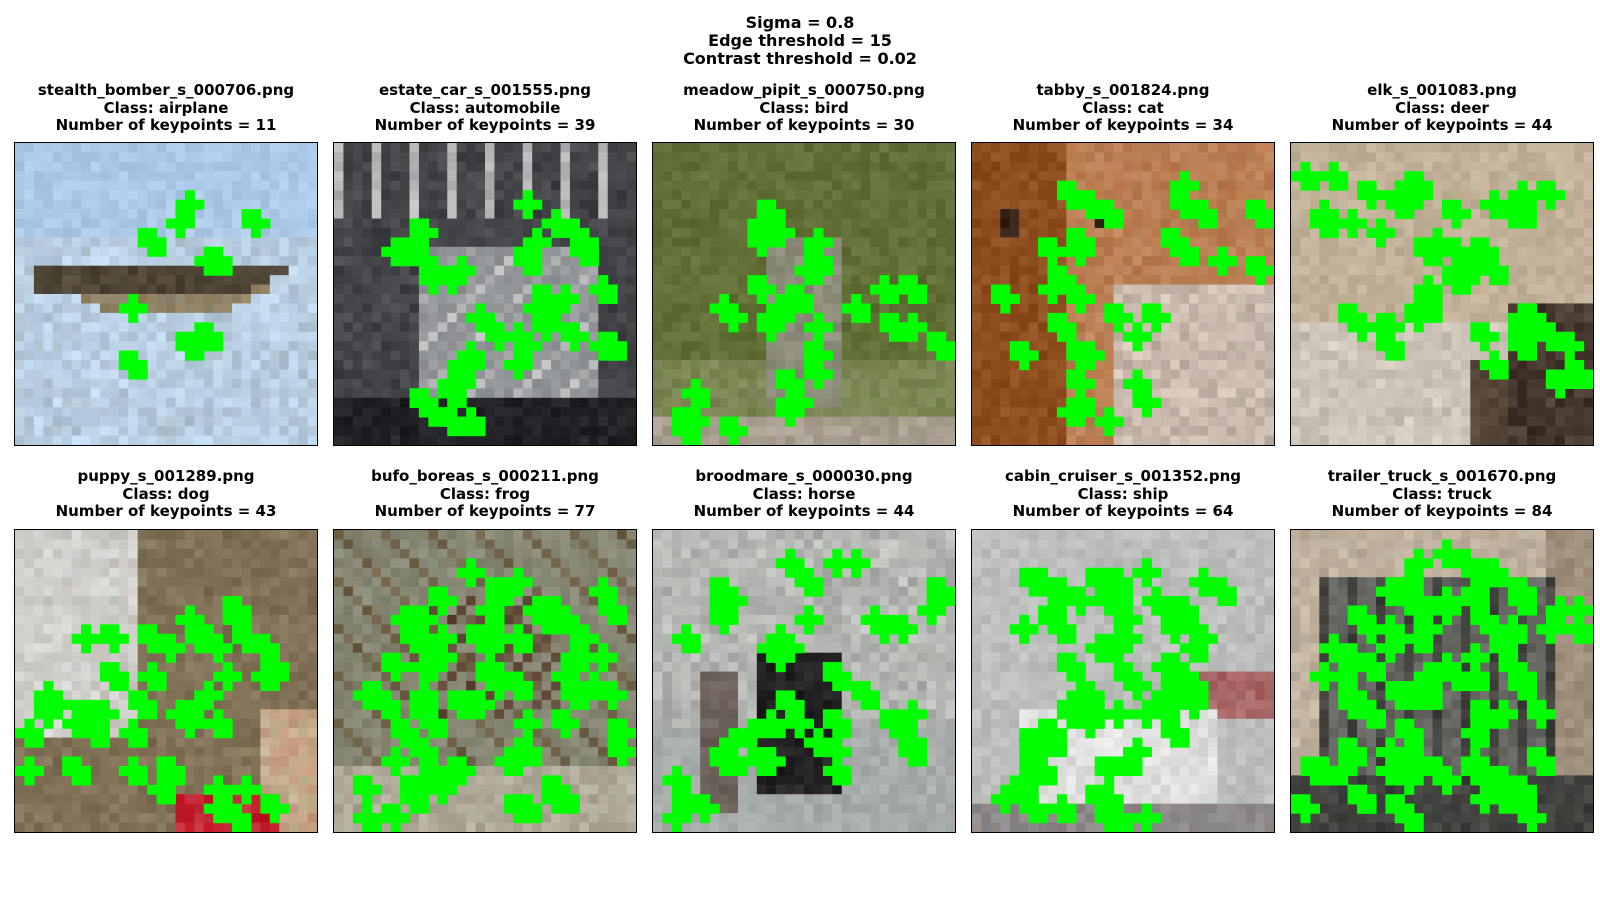 This screenshot has height=900, width=1600. What do you see at coordinates (1442, 511) in the screenshot?
I see `keypoint-count: Number of keypoints = 84` at bounding box center [1442, 511].